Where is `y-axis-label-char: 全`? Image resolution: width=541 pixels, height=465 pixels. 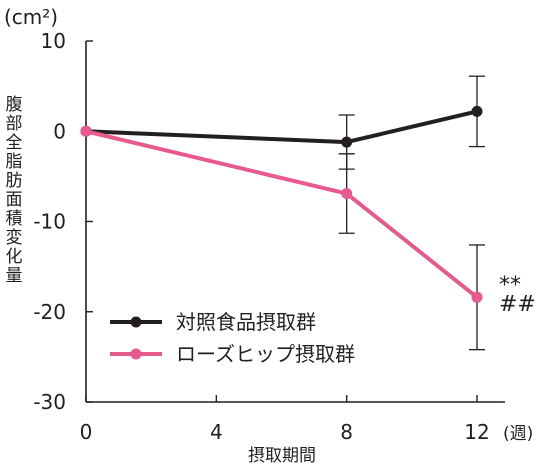 y-axis-label-char: 全 is located at coordinates (14, 143).